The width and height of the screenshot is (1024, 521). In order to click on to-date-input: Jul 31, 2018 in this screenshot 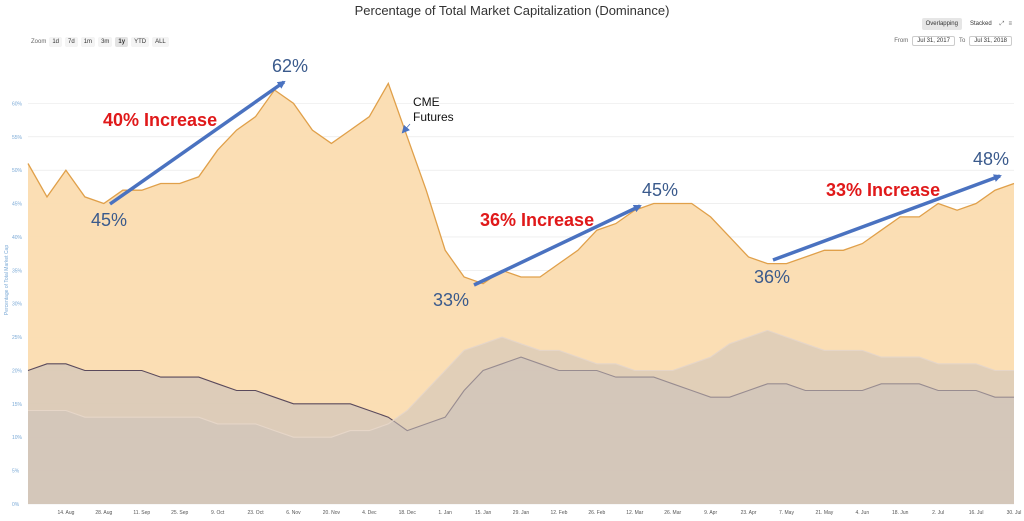, I will do `click(990, 41)`.